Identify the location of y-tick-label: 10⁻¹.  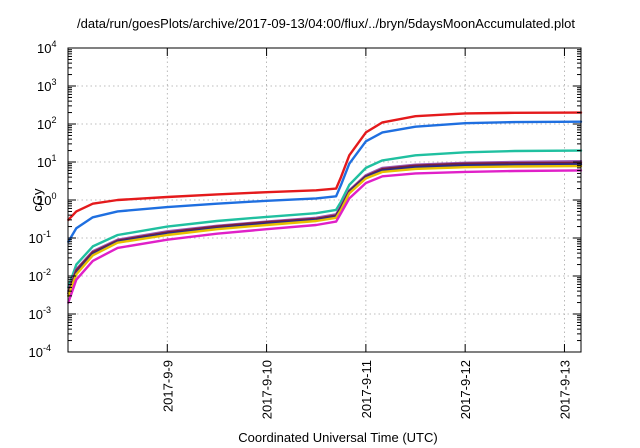
(40, 237).